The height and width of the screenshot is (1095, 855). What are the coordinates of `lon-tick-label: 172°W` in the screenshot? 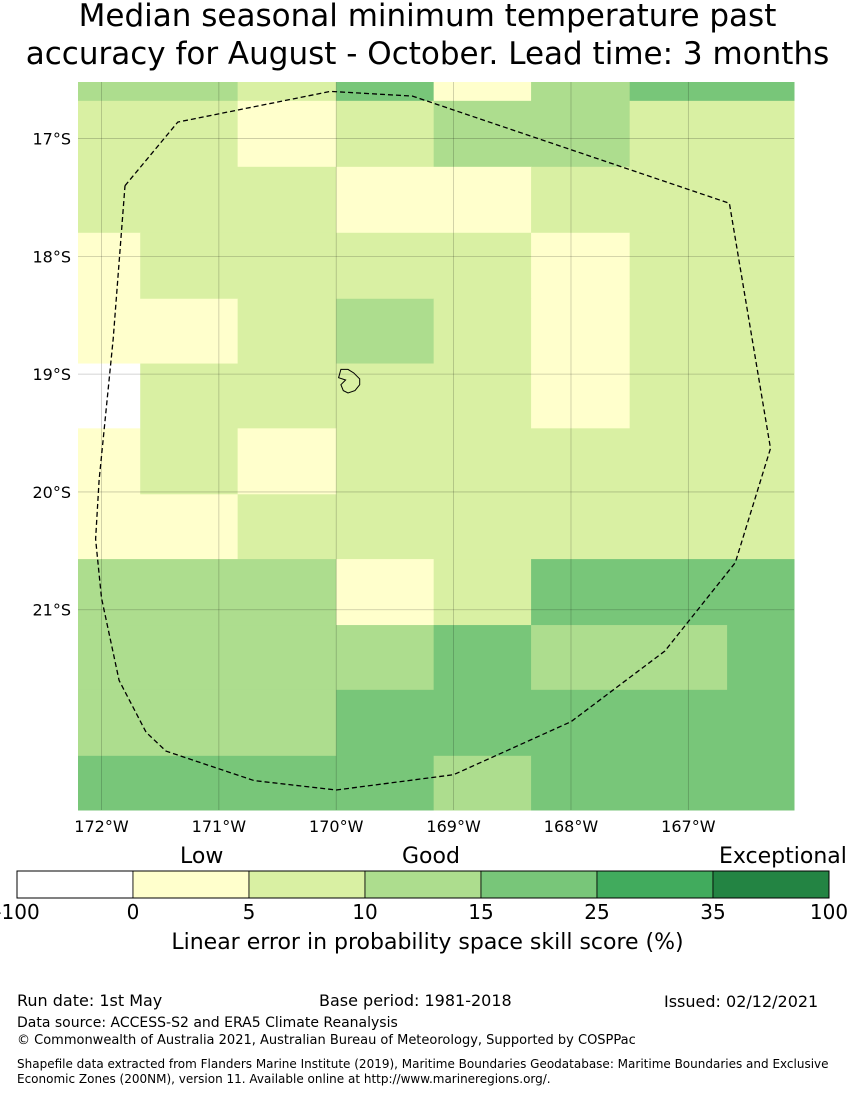 It's located at (101, 826).